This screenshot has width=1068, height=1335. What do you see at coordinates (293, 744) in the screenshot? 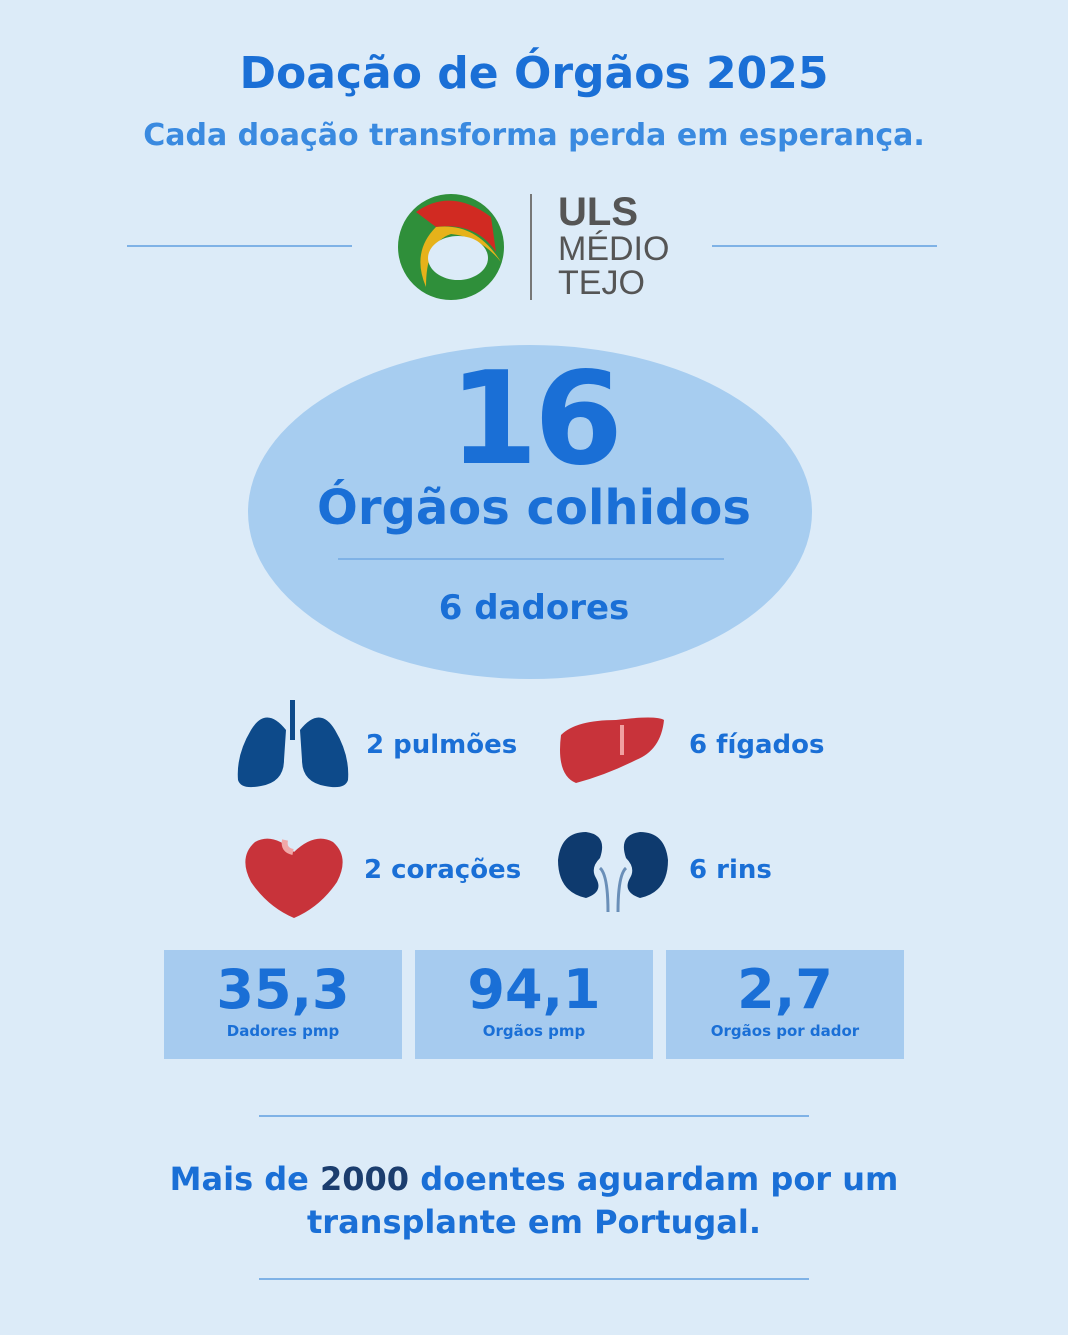
I see `lungs-icon` at bounding box center [293, 744].